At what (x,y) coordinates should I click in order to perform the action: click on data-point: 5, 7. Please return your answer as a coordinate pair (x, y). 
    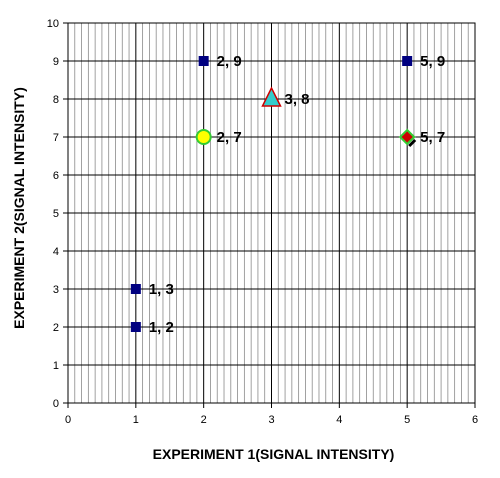
    Looking at the image, I should click on (421, 138).